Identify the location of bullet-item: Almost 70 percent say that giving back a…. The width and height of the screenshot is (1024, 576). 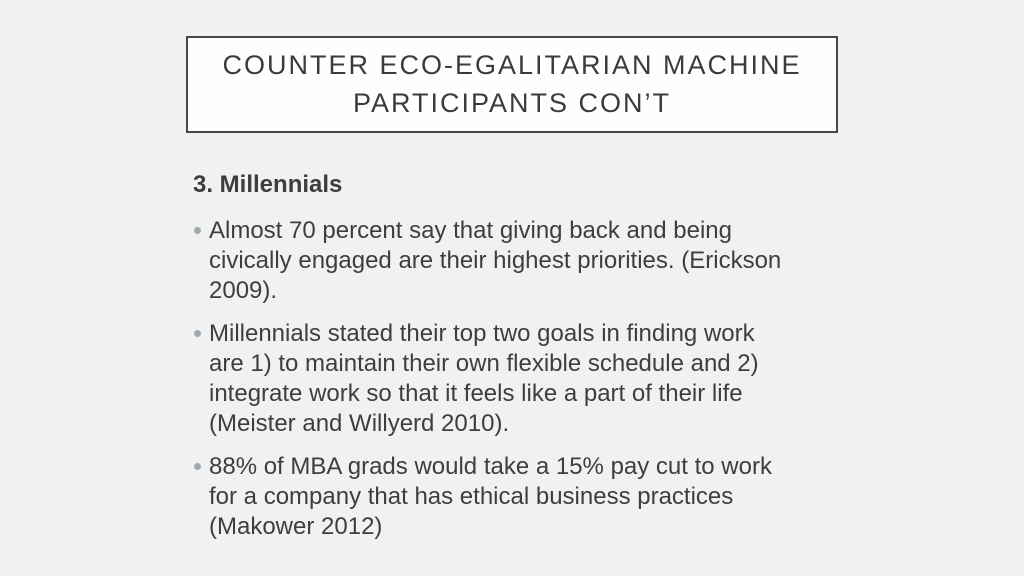
(517, 261).